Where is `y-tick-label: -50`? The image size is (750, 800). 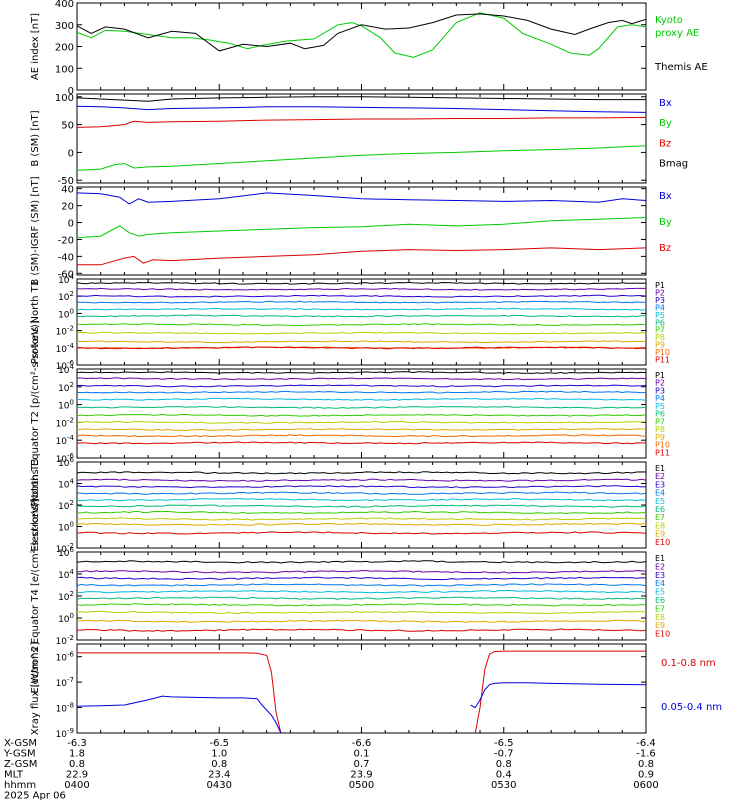
y-tick-label: -50 is located at coordinates (66, 181).